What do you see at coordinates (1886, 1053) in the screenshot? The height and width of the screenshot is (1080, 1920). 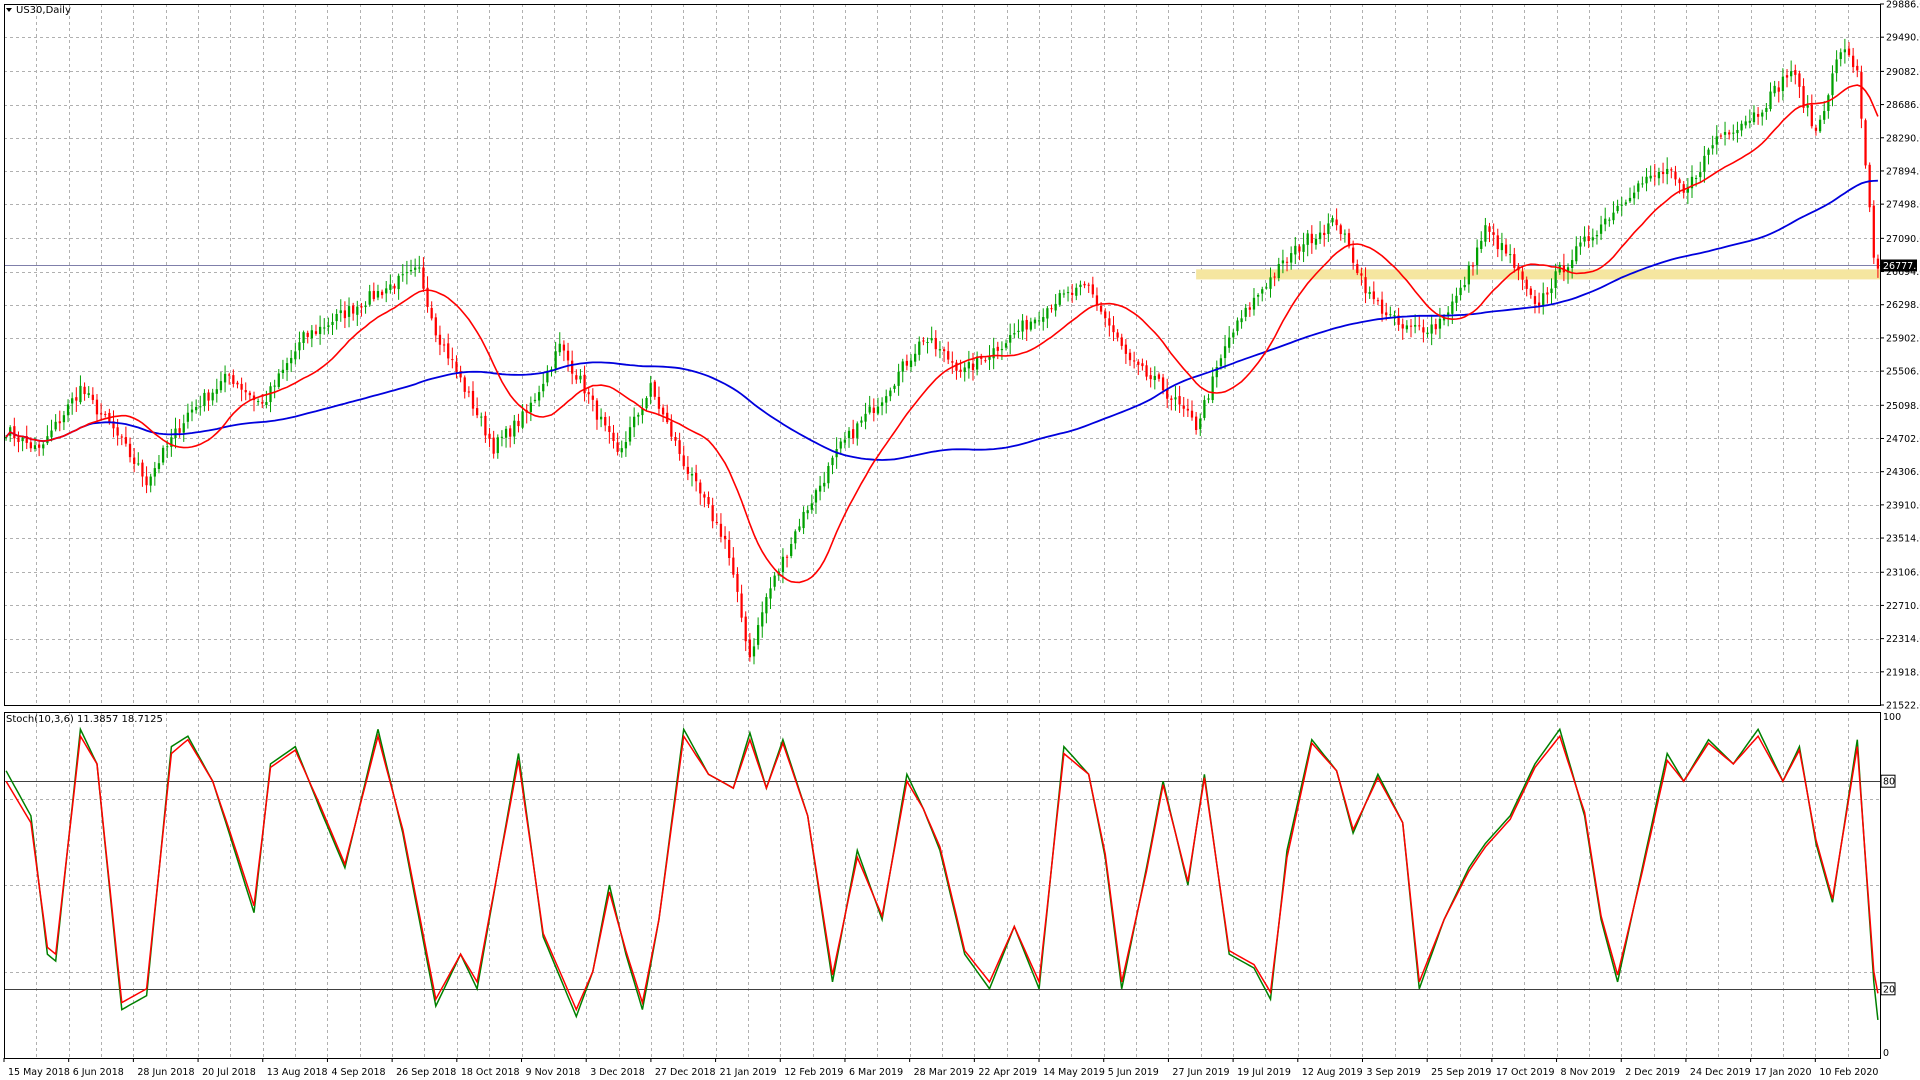 I see `stoch-tick-label: 0` at bounding box center [1886, 1053].